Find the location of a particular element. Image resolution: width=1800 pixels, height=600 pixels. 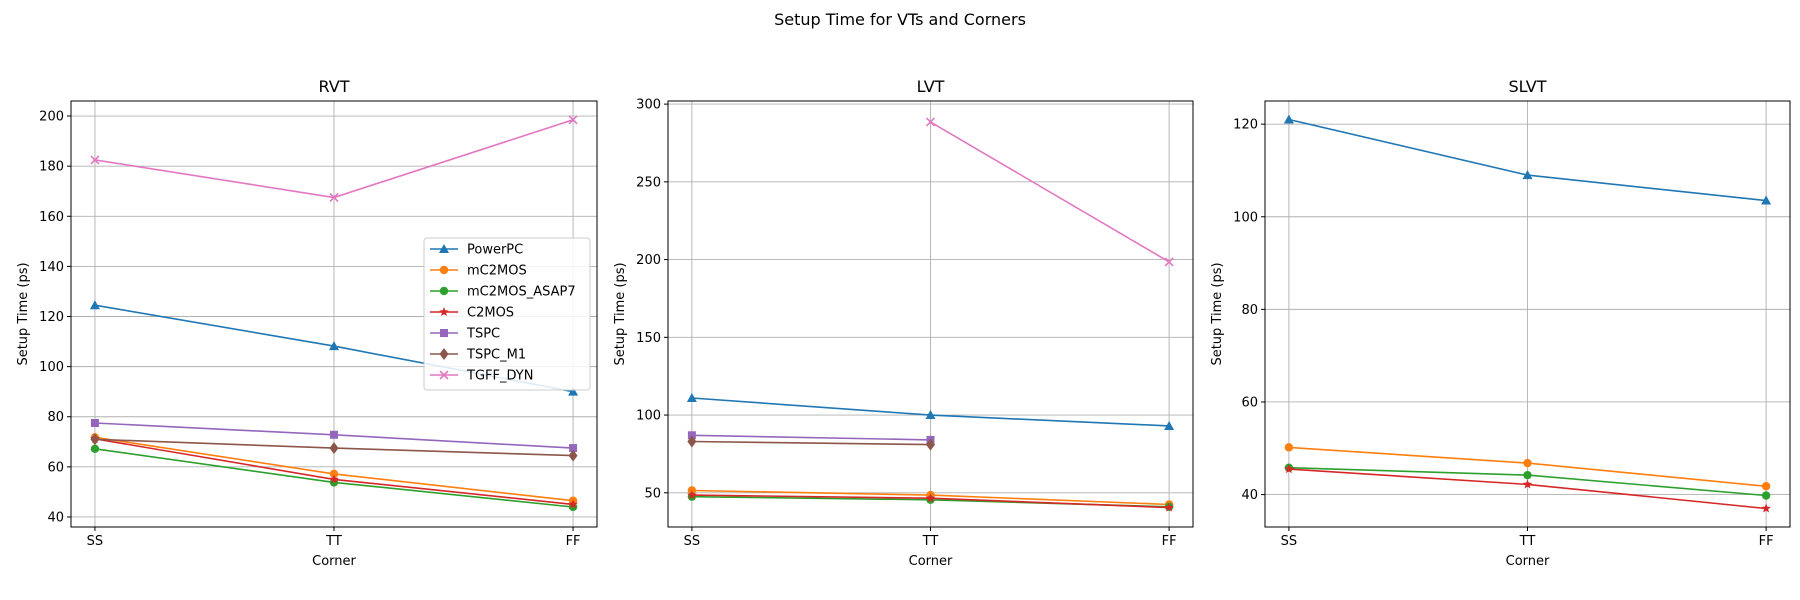

legend-label: mC2MOS is located at coordinates (497, 271).